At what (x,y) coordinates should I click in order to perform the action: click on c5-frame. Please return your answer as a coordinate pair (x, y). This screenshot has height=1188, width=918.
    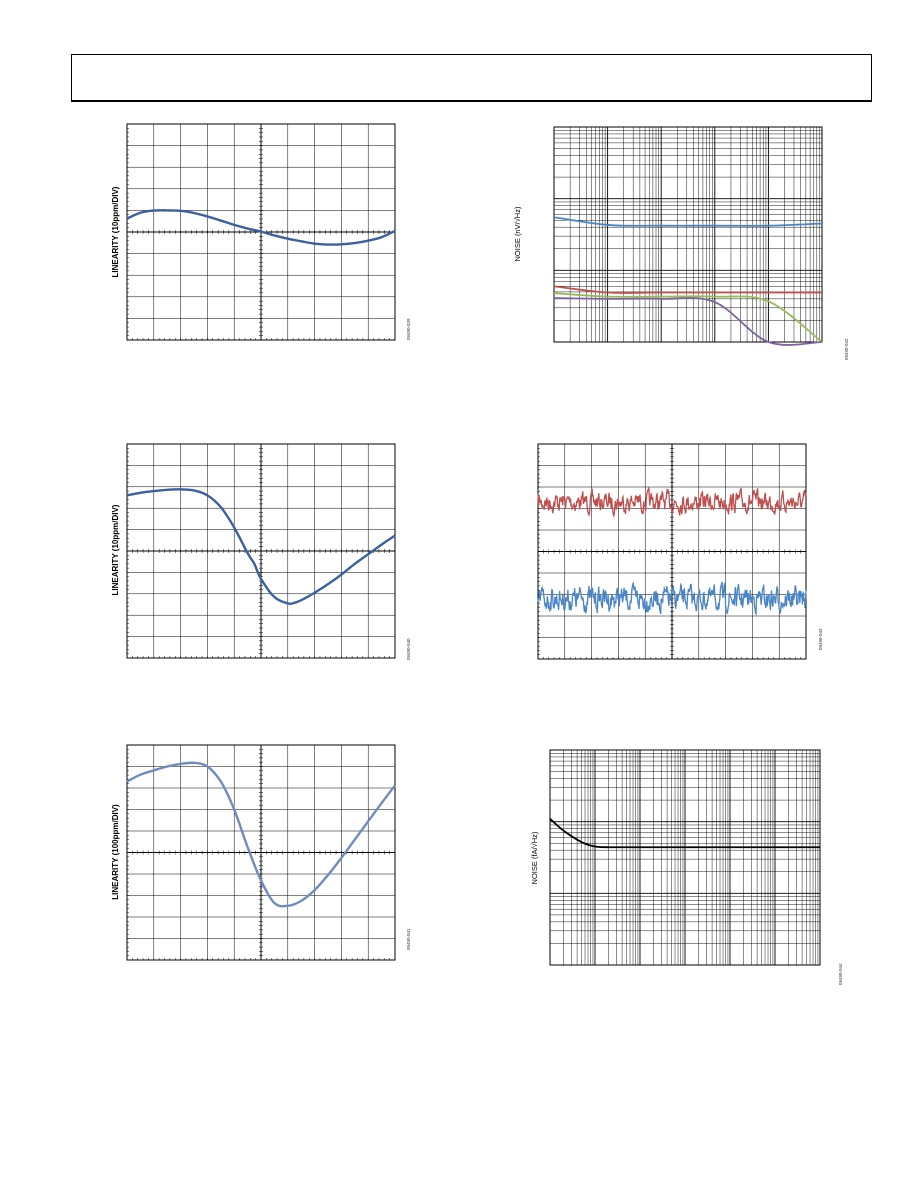
    Looking at the image, I should click on (672, 551).